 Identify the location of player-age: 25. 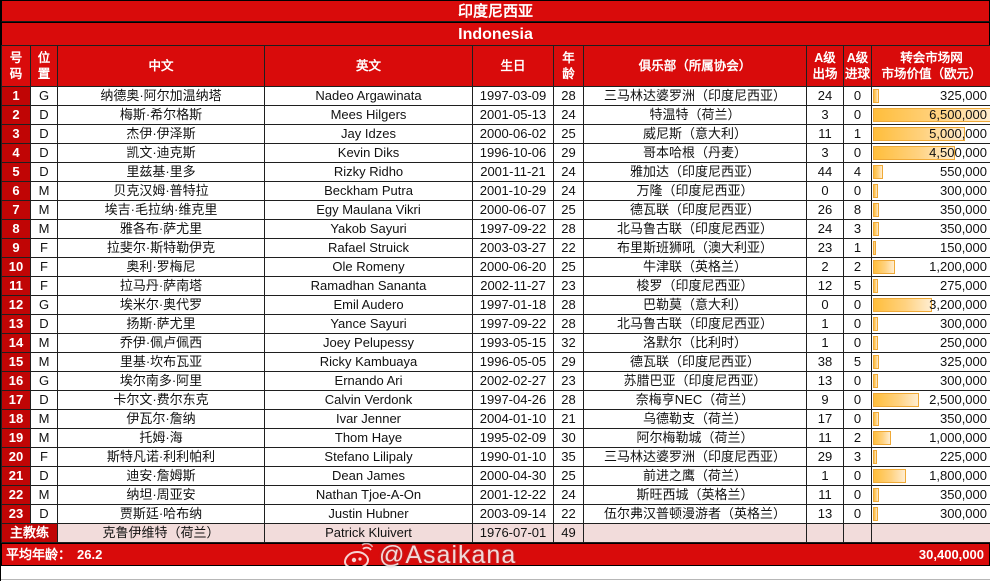
(568, 134).